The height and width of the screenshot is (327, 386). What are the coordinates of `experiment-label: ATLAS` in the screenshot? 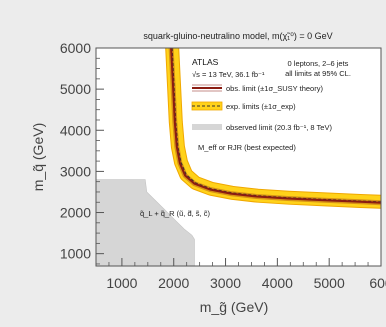 It's located at (205, 62).